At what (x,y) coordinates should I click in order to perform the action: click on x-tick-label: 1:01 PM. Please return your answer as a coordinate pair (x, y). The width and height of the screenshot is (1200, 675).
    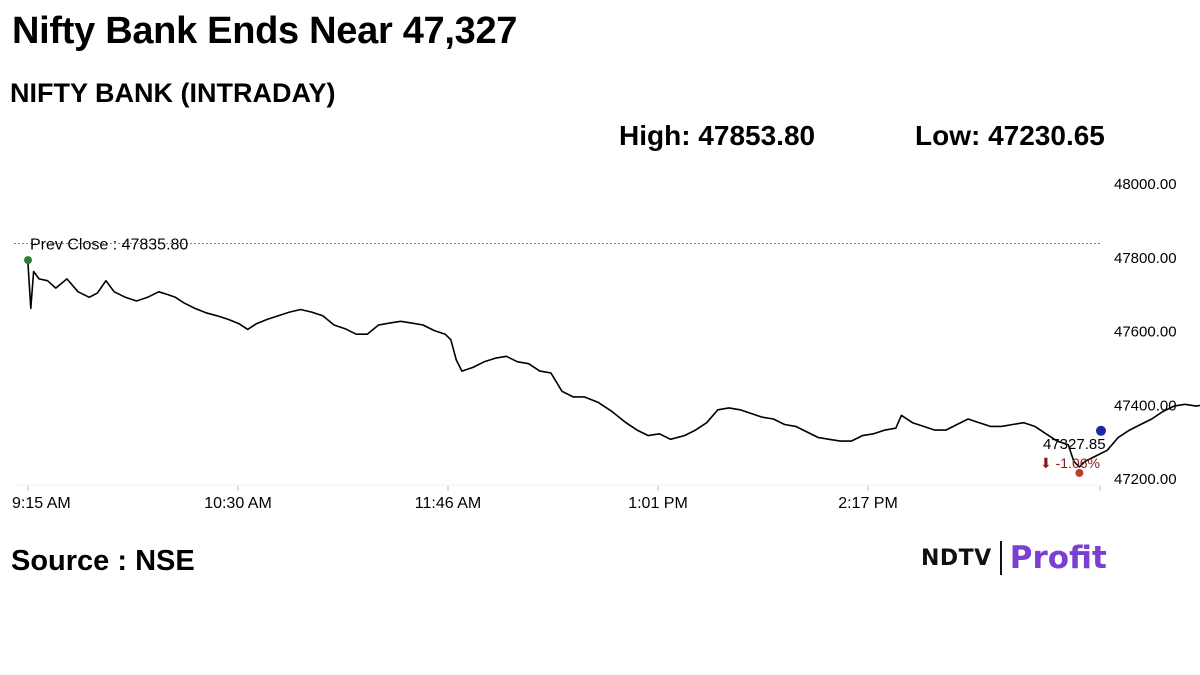
    Looking at the image, I should click on (658, 503).